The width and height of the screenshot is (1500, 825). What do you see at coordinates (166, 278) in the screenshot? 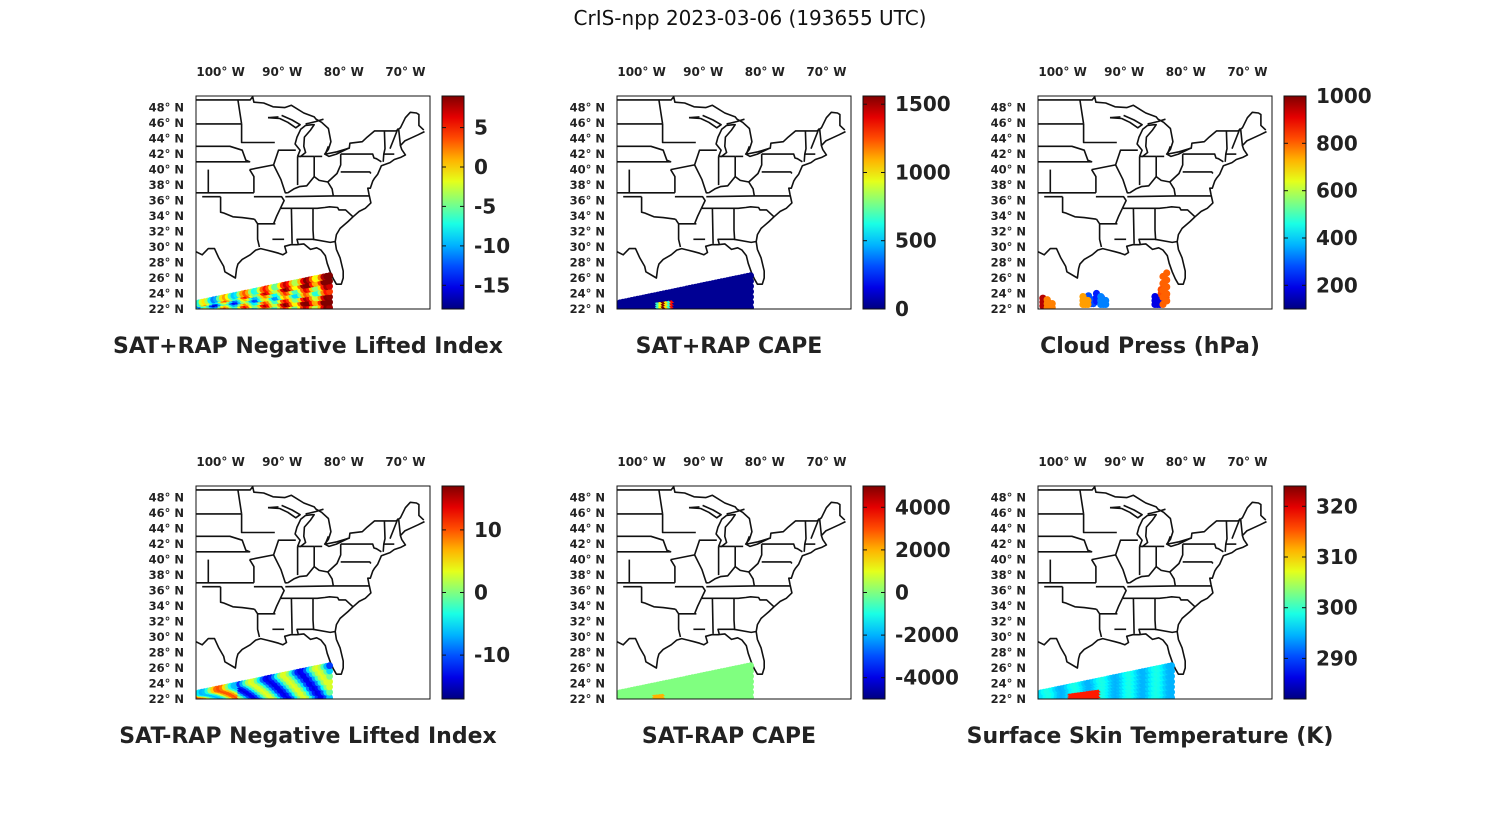
I see `latitude-label: 26° N` at bounding box center [166, 278].